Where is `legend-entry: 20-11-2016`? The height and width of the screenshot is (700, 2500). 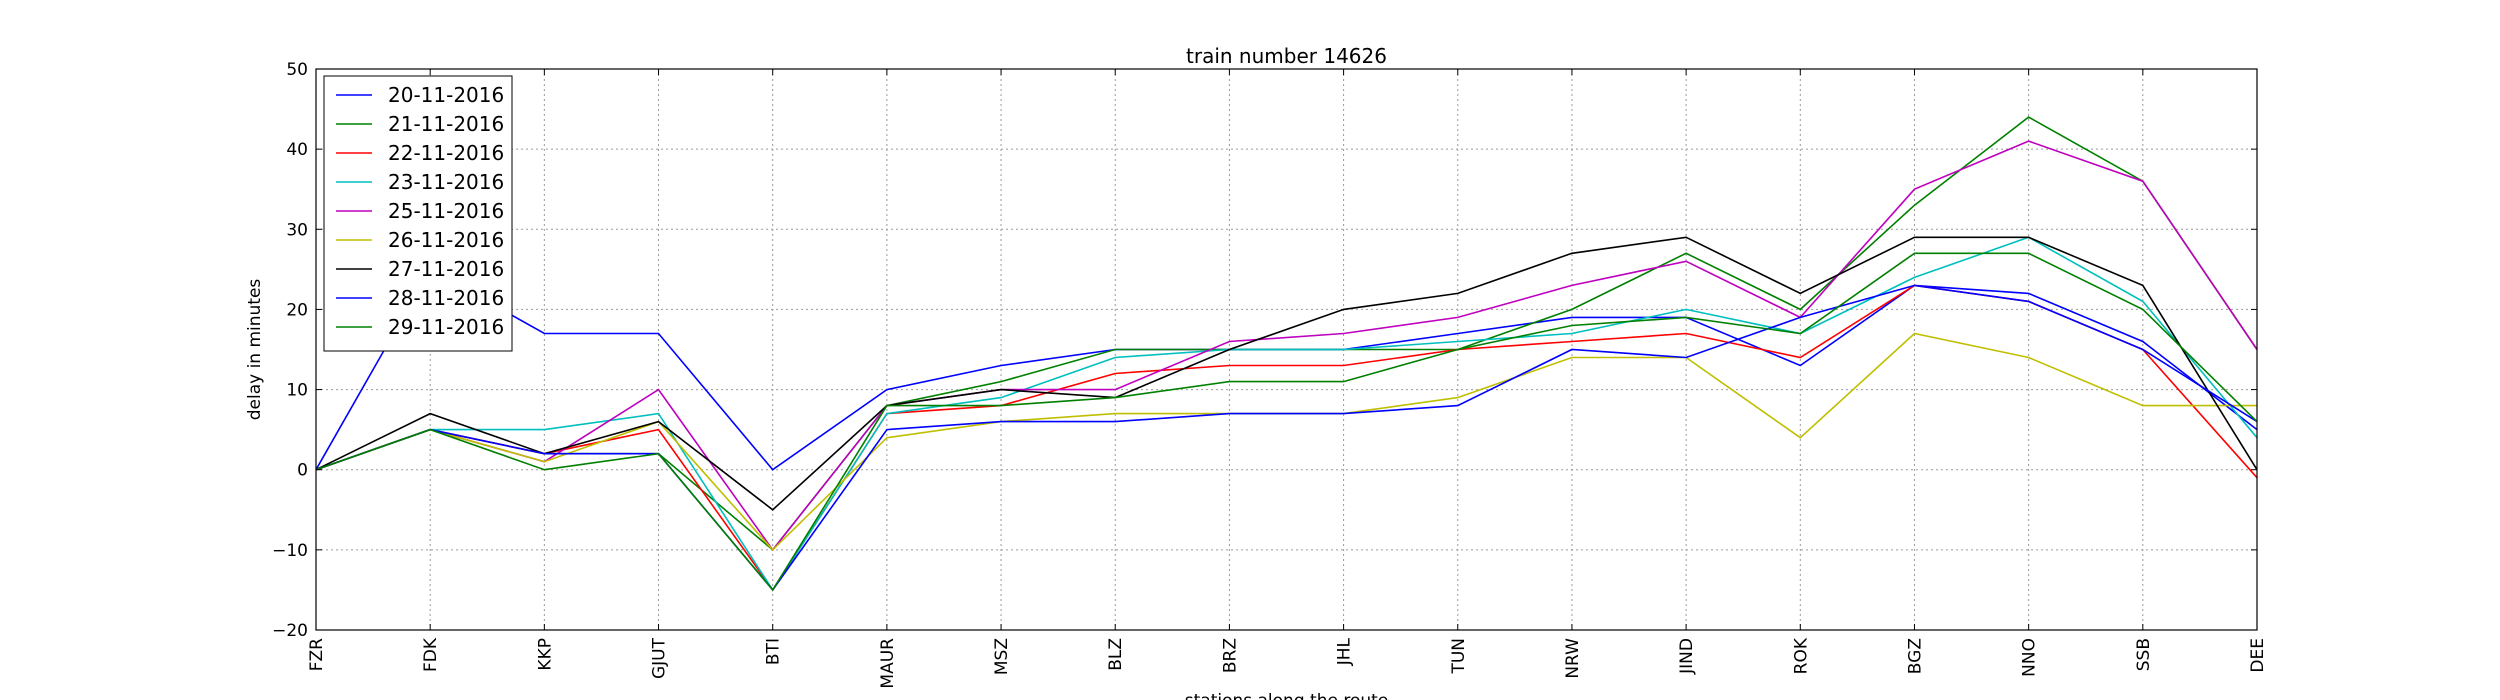
legend-entry: 20-11-2016 is located at coordinates (446, 95).